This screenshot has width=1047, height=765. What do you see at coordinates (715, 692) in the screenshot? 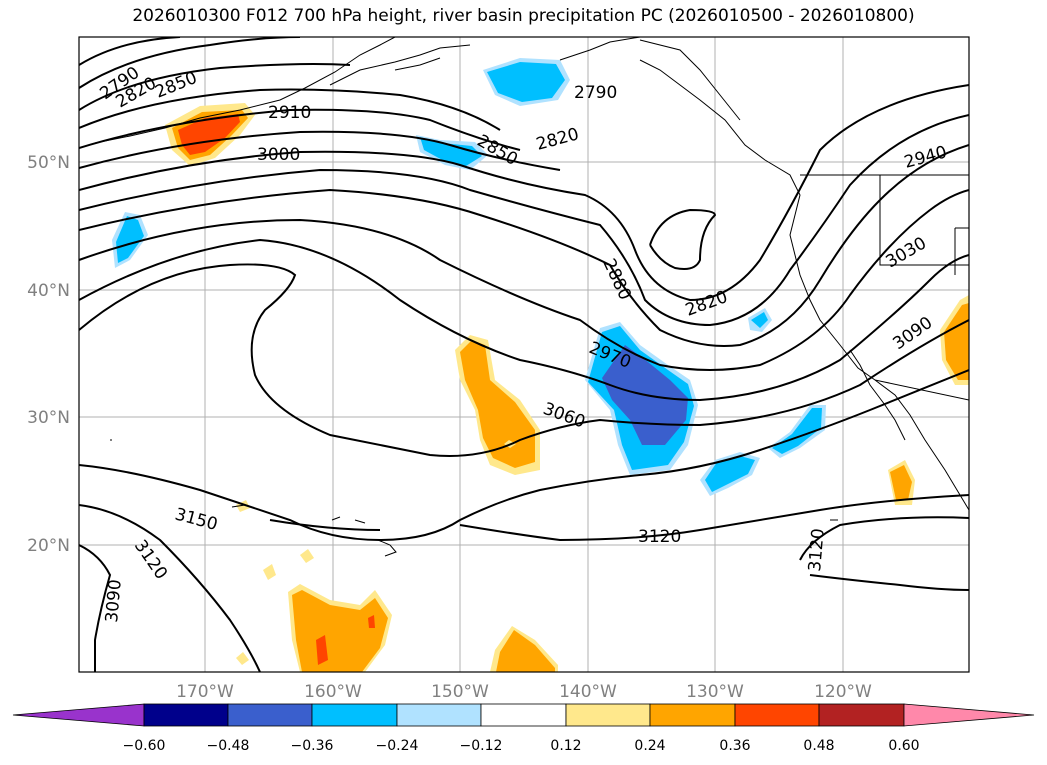
I see `lon-label: 130°W` at bounding box center [715, 692].